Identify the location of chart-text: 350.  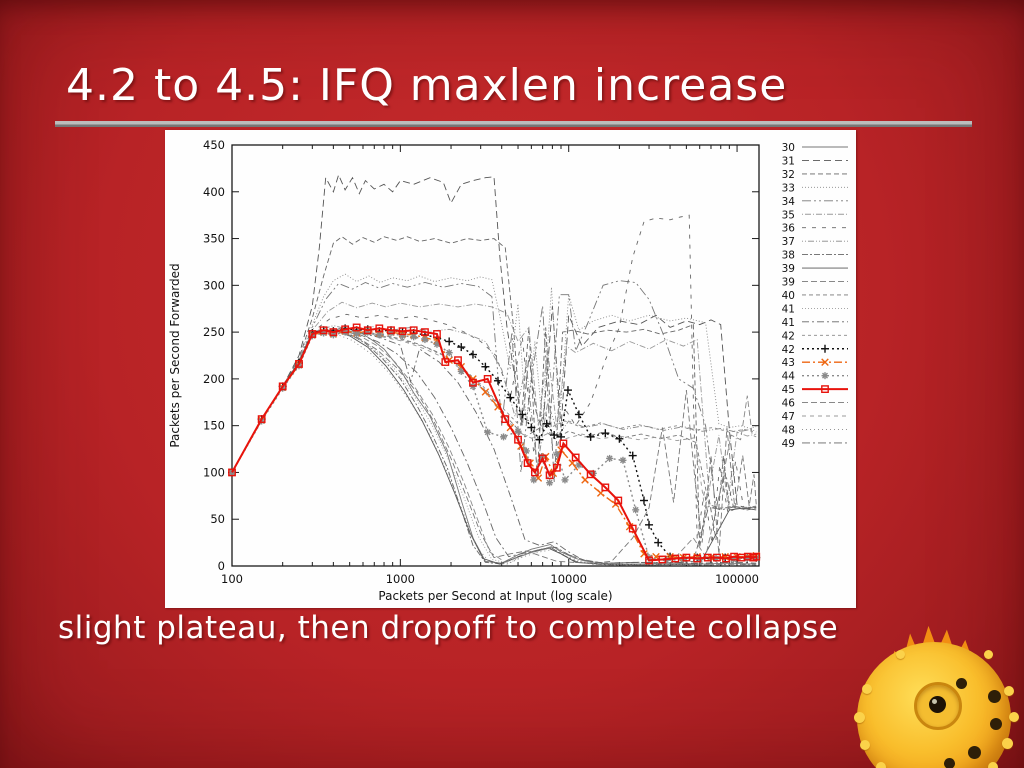
(214, 239).